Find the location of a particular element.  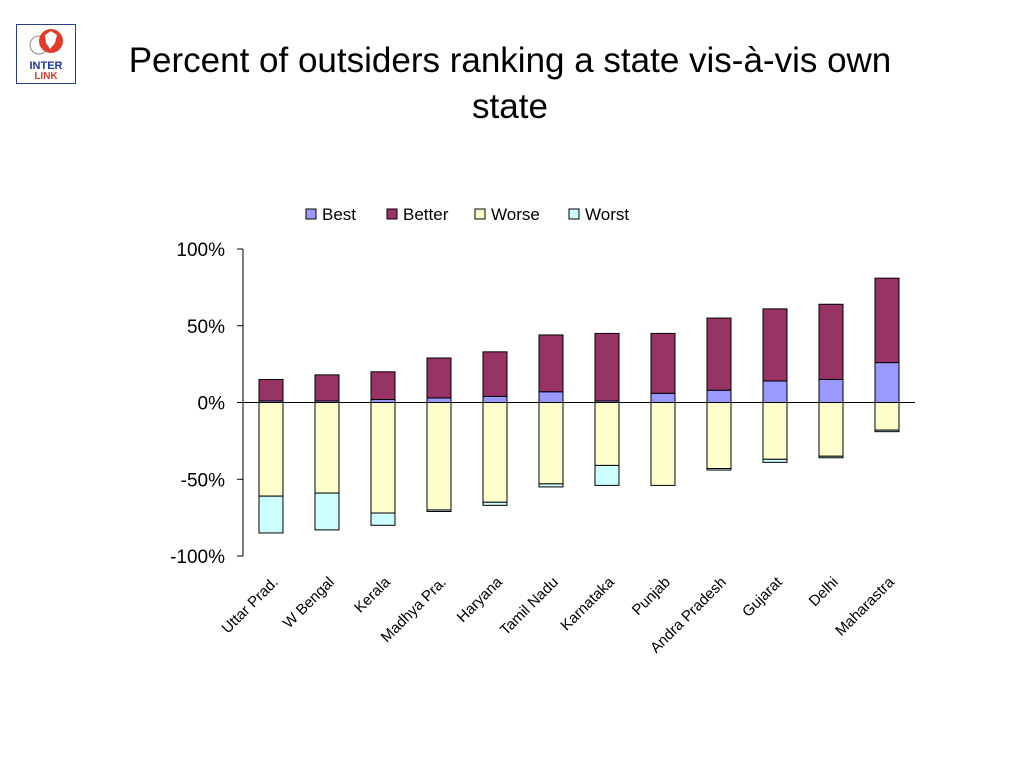

x-category-label: Haryana is located at coordinates (480, 599).